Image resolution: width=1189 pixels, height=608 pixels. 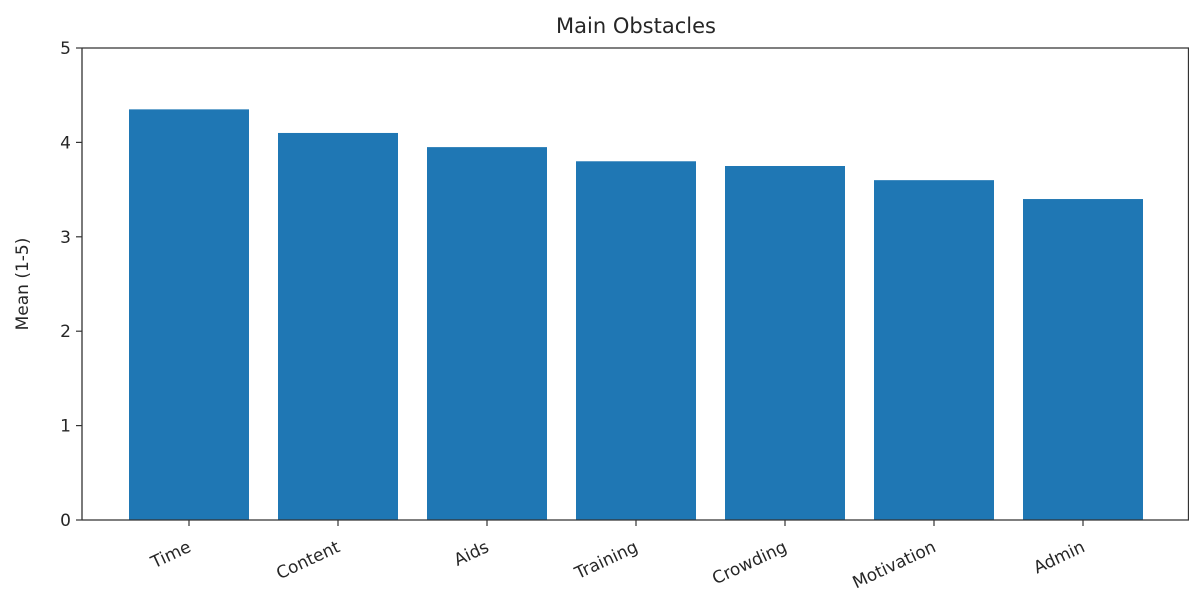 What do you see at coordinates (65, 143) in the screenshot?
I see `y-tick-label: 4` at bounding box center [65, 143].